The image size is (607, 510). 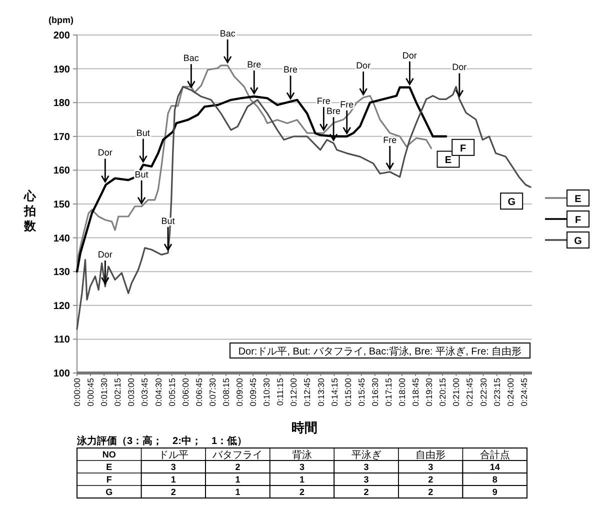 I want to click on y-tick-label: F, so click(x=109, y=479).